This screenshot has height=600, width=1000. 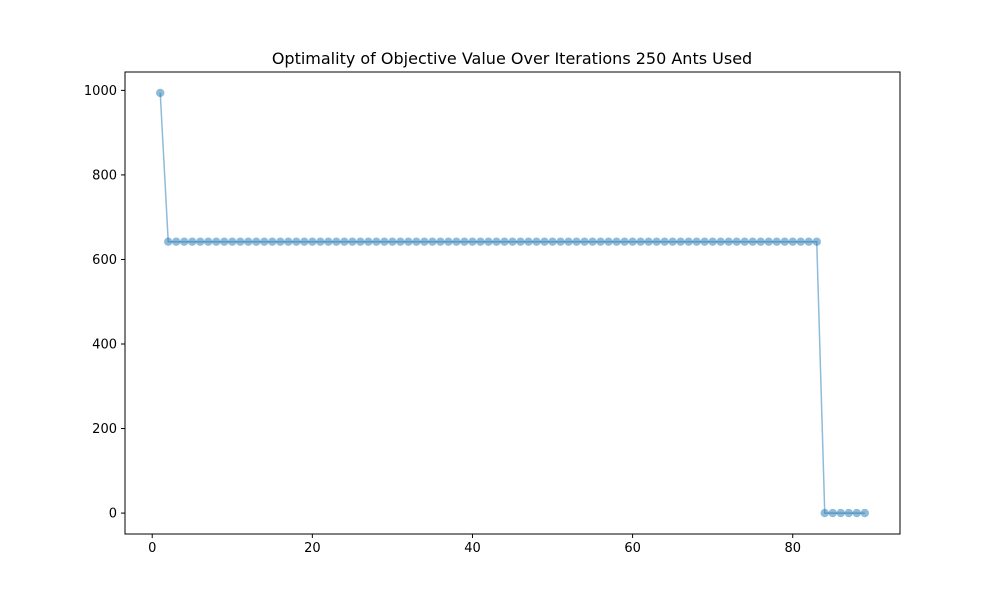 What do you see at coordinates (104, 260) in the screenshot?
I see `y-tick-label: 600` at bounding box center [104, 260].